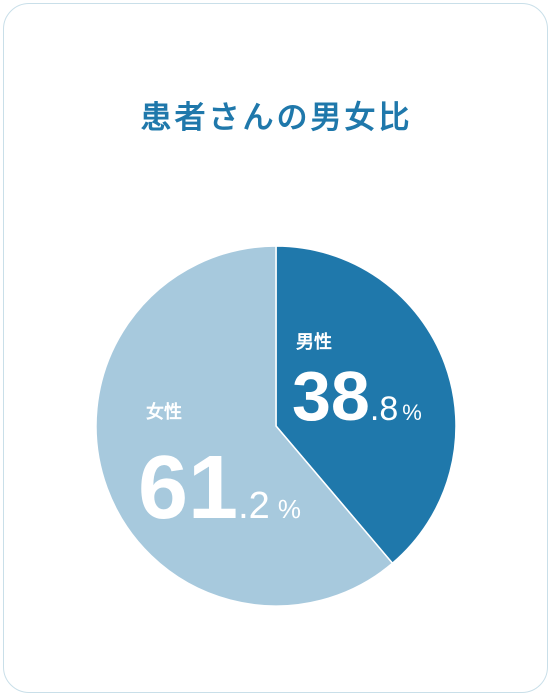 This screenshot has width=553, height=698. I want to click on chart-title: 患者さんの男女比, so click(276, 118).